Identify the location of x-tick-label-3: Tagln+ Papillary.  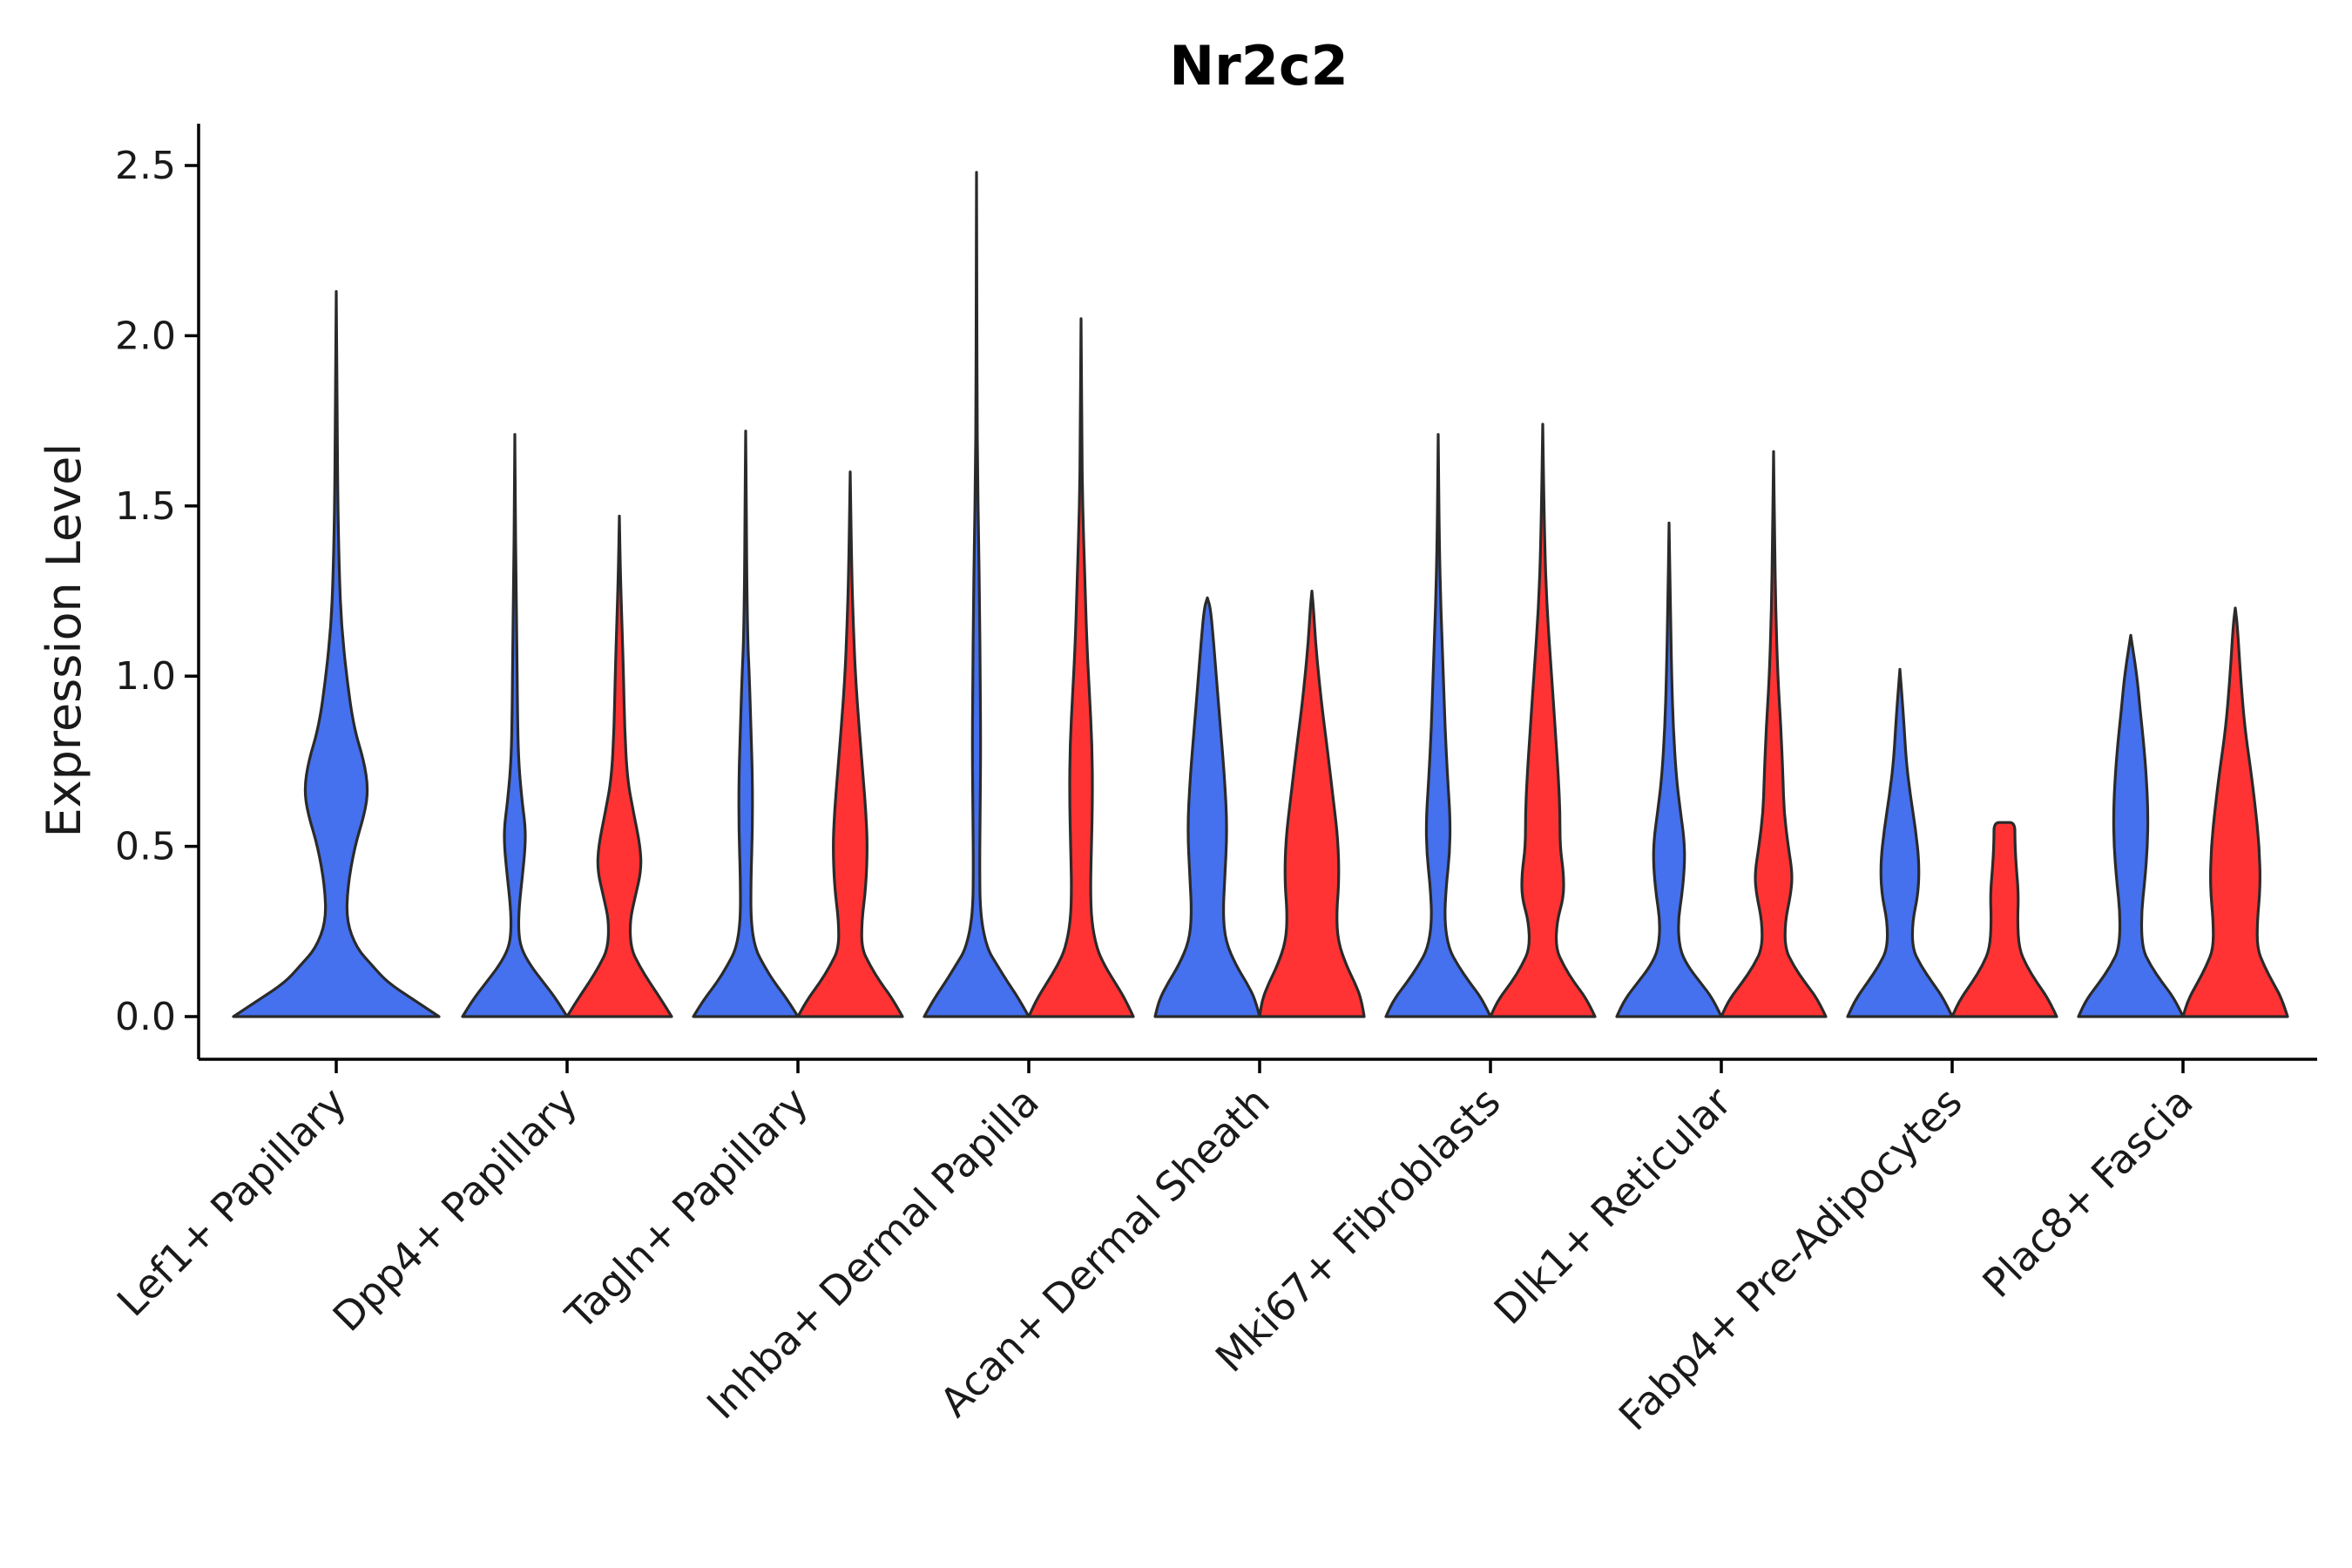
(687, 1209).